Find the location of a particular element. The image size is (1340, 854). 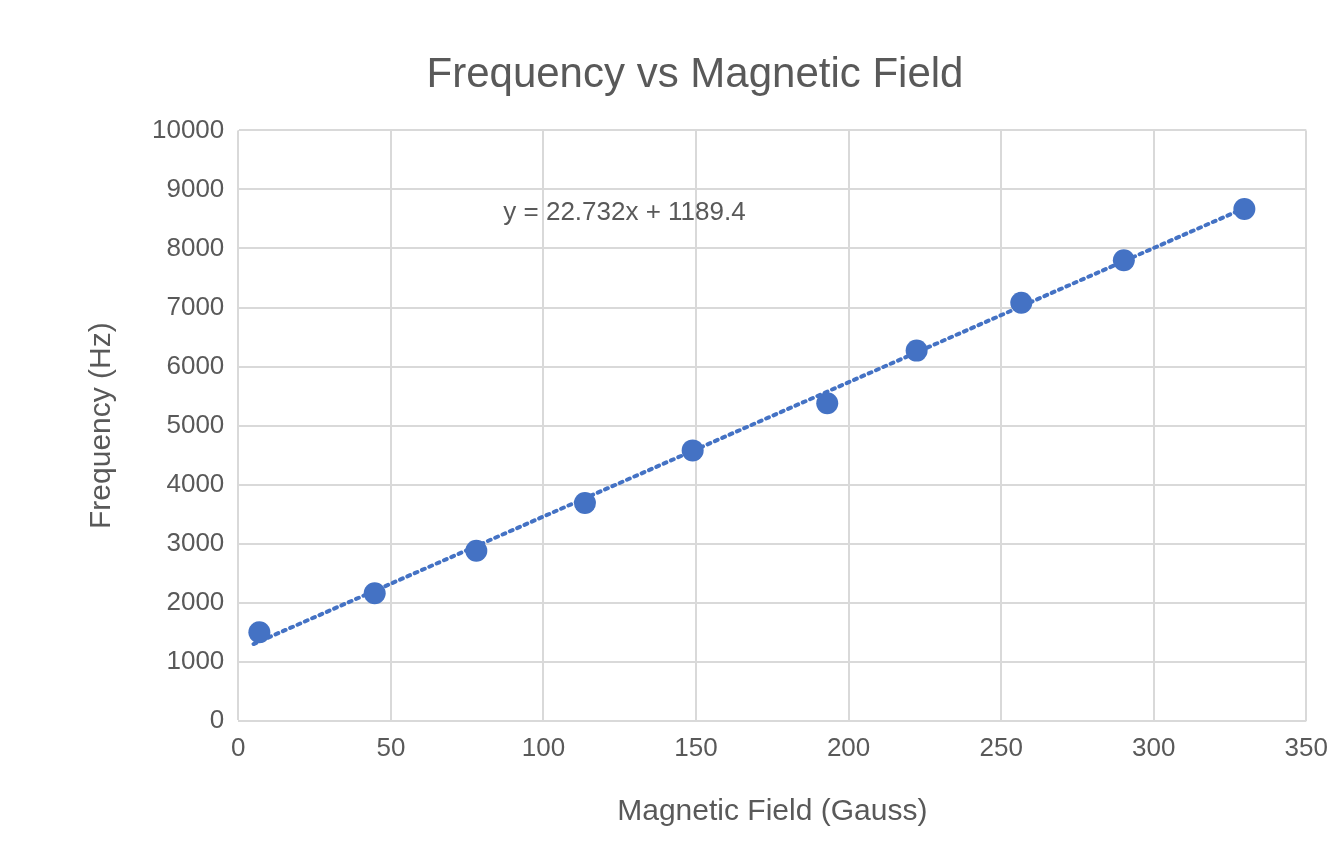

chart-title: Frequency vs Magnetic Field is located at coordinates (695, 72).